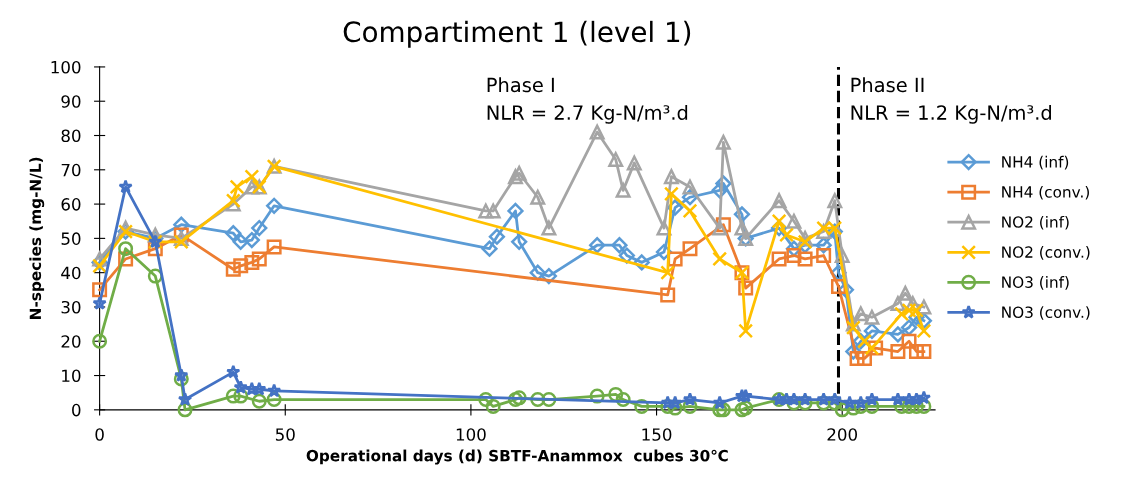 This screenshot has height=485, width=1132. I want to click on chart-title: Compartiment 1 (level 1), so click(517, 34).